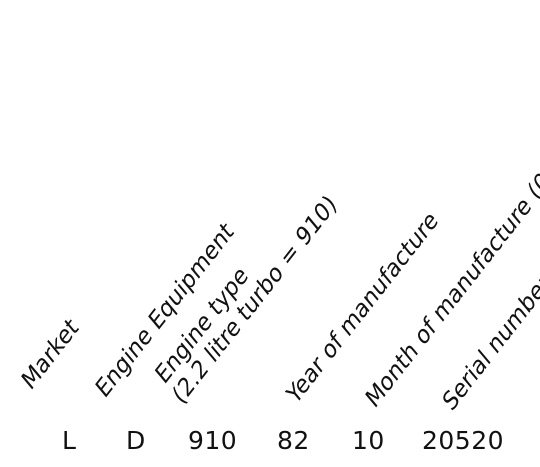 The image size is (540, 467). What do you see at coordinates (213, 440) in the screenshot?
I see `code-engine-type: 910` at bounding box center [213, 440].